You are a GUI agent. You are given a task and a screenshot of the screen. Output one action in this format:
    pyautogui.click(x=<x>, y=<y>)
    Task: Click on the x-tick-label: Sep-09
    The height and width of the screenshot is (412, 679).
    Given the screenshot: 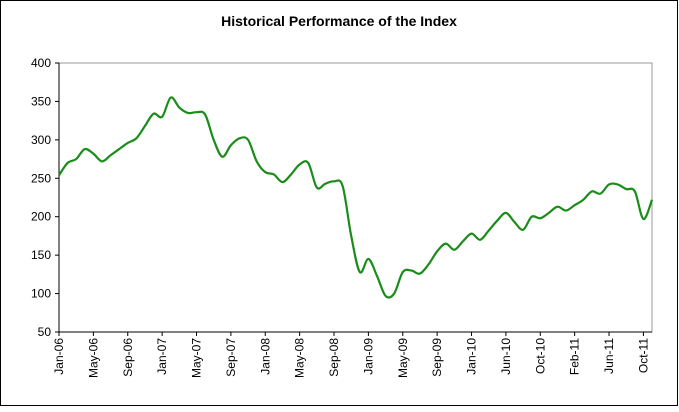 What is the action you would take?
    pyautogui.click(x=437, y=357)
    